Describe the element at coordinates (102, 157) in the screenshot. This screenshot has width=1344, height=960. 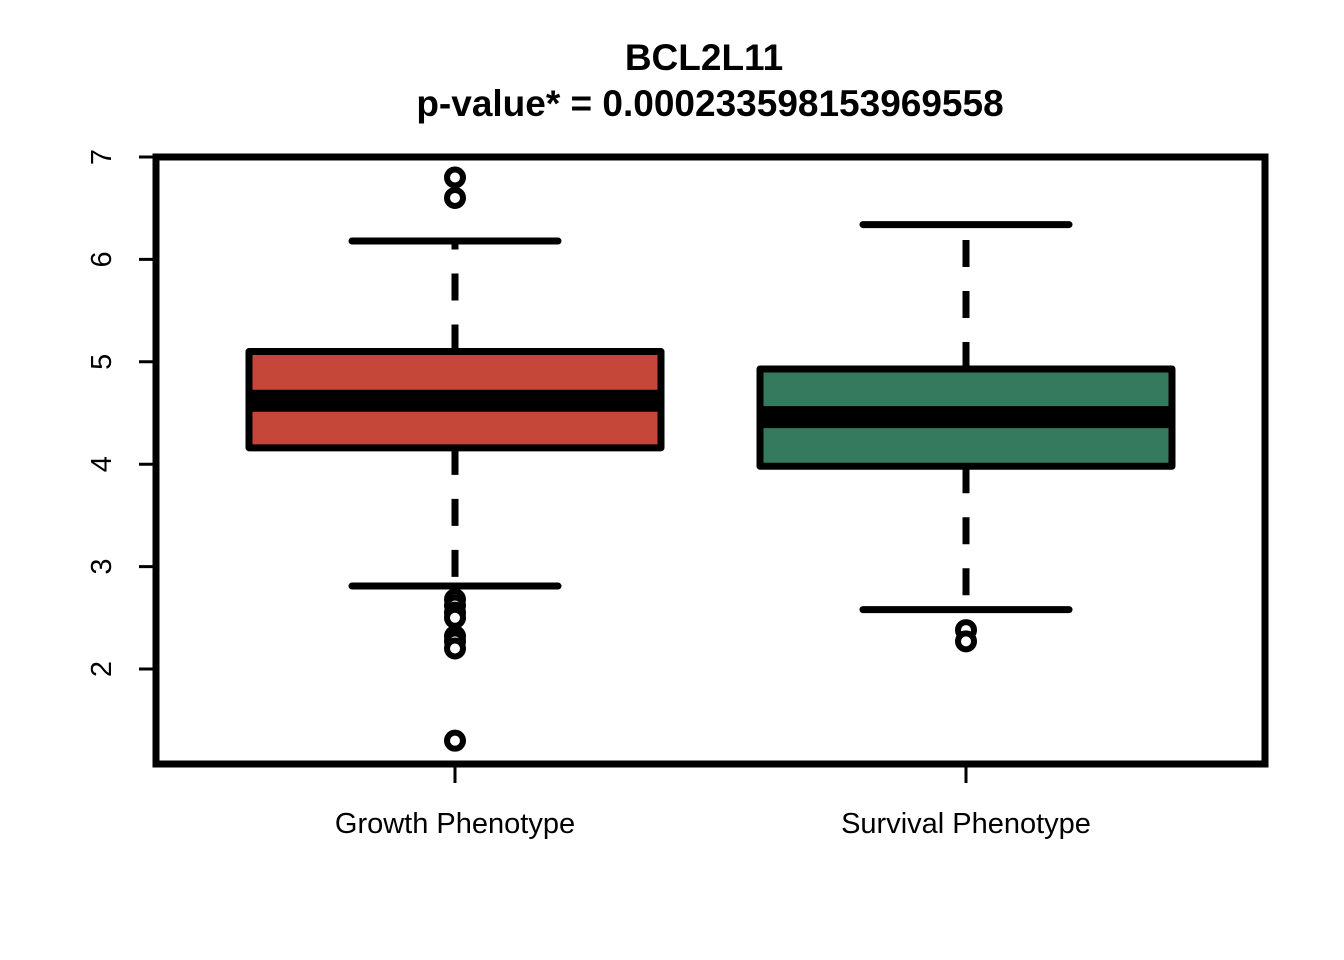
I see `y-tick-label-7: 7` at that location.